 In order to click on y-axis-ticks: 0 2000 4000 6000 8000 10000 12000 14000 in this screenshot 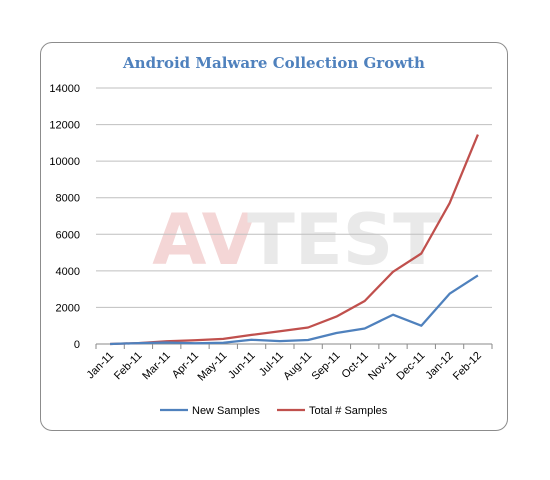, I will do `click(64, 217)`.